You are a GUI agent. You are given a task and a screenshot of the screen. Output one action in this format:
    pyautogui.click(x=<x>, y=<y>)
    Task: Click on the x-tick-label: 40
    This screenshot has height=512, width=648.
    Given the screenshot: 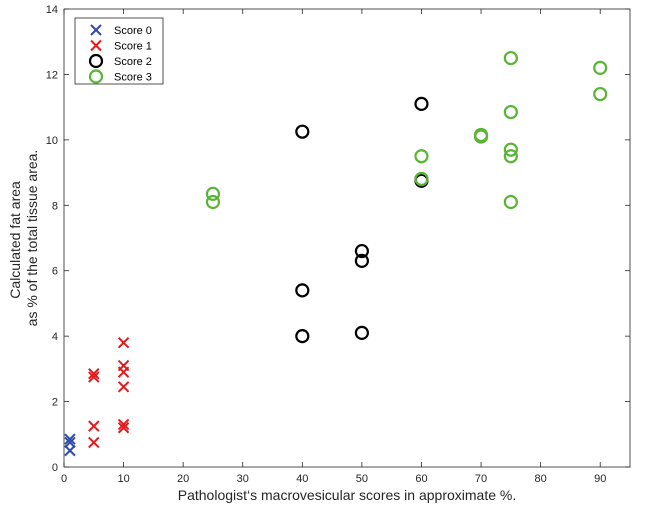 What is the action you would take?
    pyautogui.click(x=302, y=479)
    